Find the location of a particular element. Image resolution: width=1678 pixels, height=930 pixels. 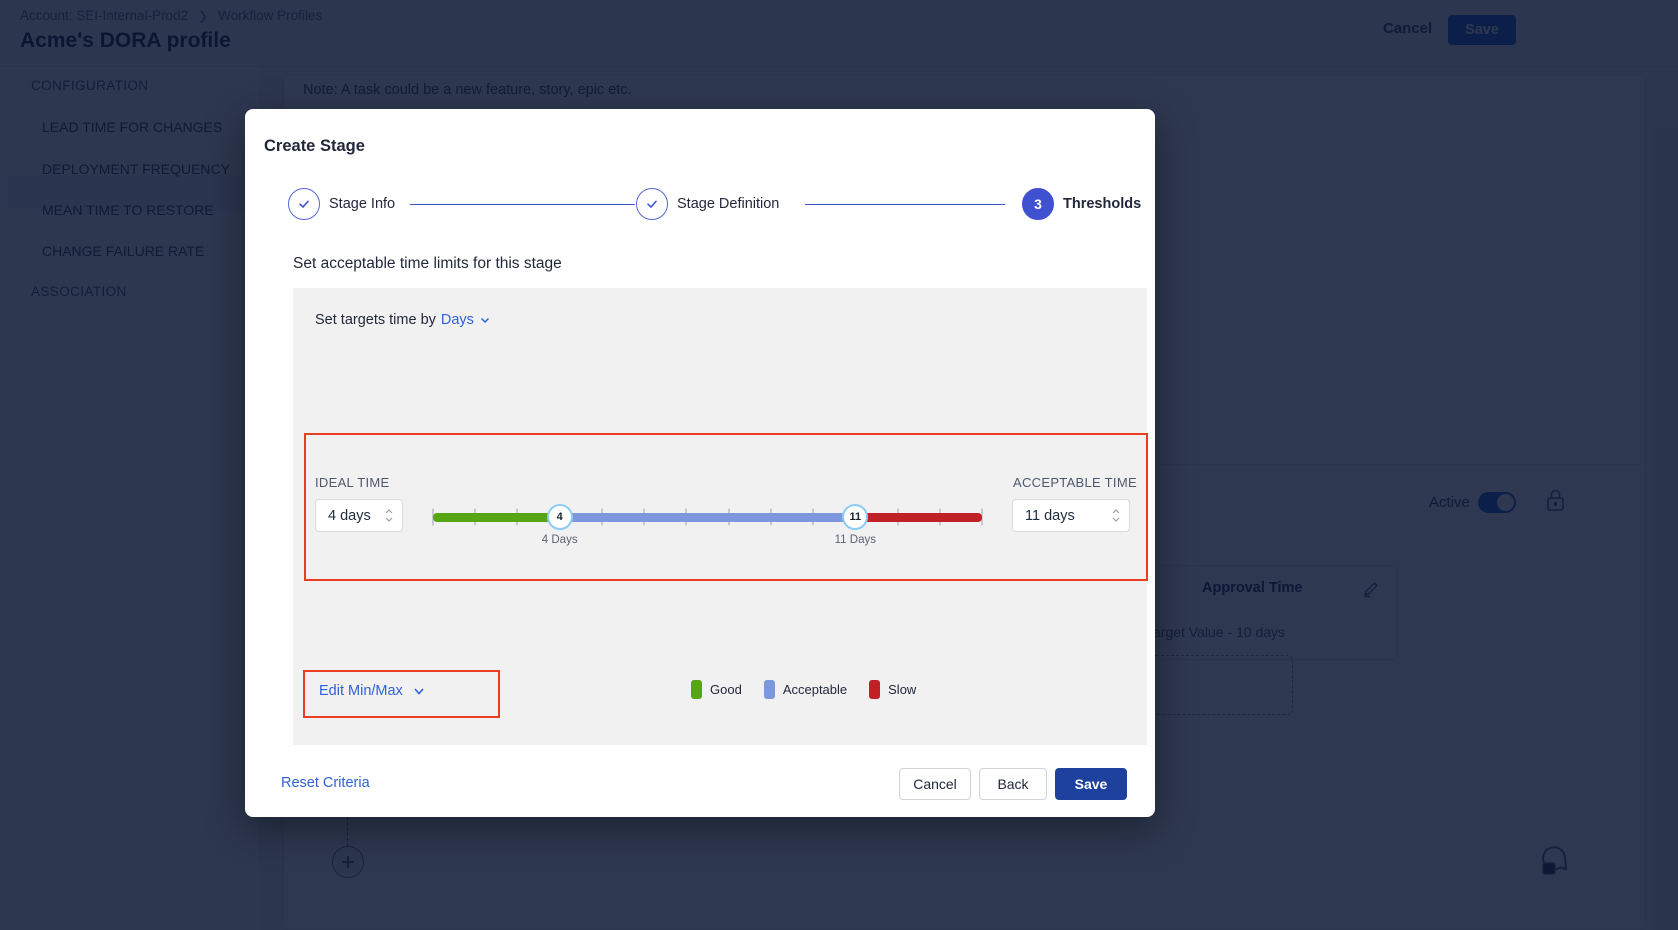

legend-item-acceptable: Acceptable is located at coordinates (805, 689).